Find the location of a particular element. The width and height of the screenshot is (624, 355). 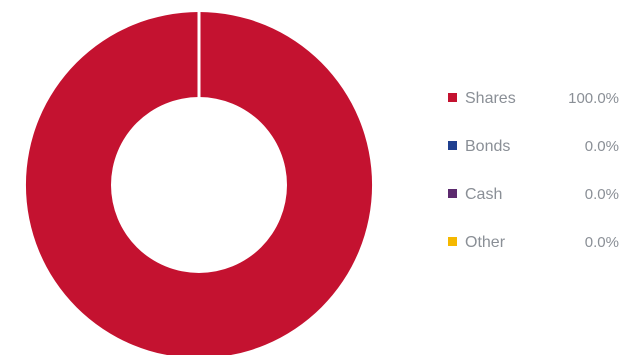

legend-label-other: Other is located at coordinates (485, 242).